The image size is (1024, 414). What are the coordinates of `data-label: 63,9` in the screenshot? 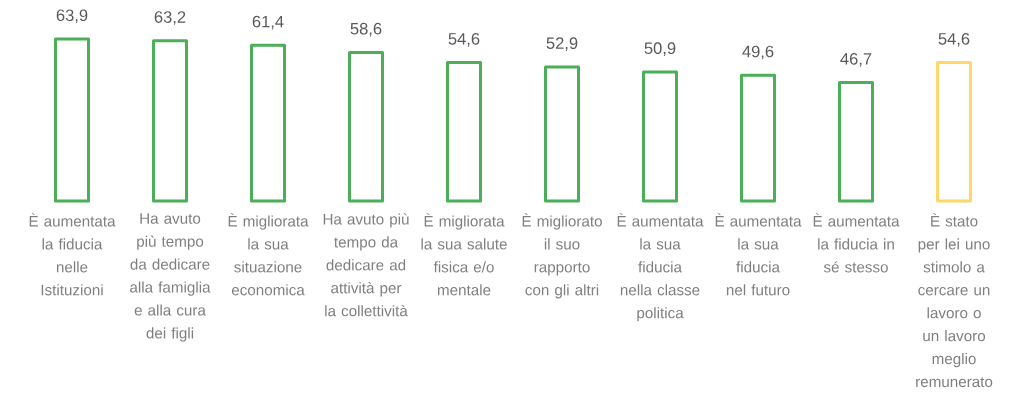 It's located at (72, 16).